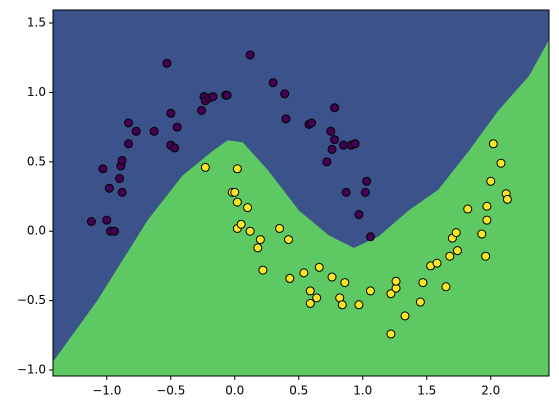 This screenshot has width=559, height=413. I want to click on x-tick-label: 2.0, so click(490, 391).